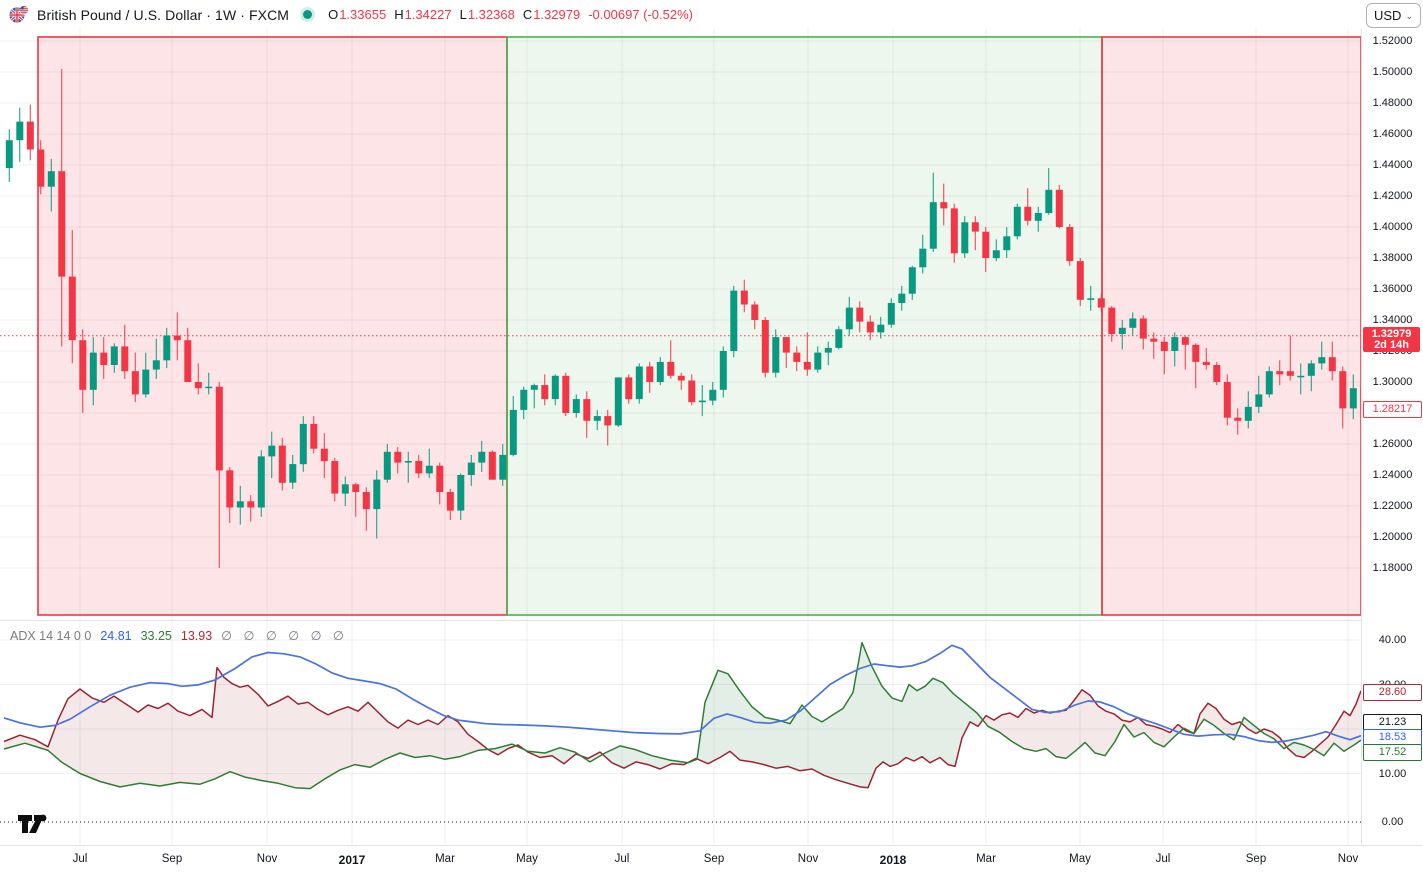 Image resolution: width=1423 pixels, height=879 pixels. What do you see at coordinates (1392, 103) in the screenshot?
I see `price-tick-label: 1.48000` at bounding box center [1392, 103].